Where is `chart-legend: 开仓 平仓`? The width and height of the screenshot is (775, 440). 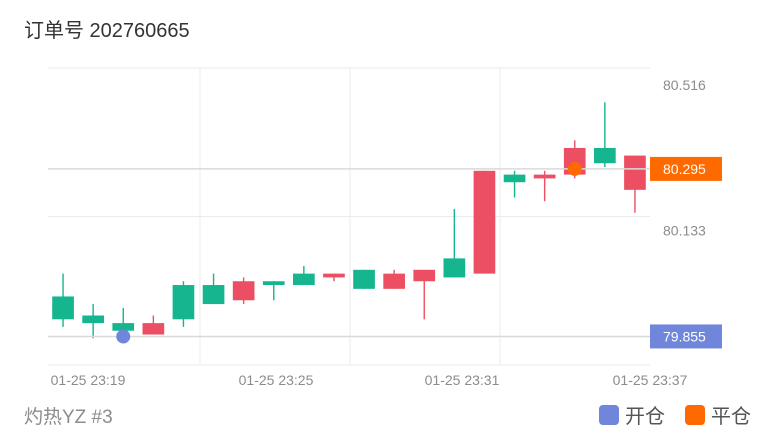
chart-legend: 开仓 平仓 is located at coordinates (675, 414).